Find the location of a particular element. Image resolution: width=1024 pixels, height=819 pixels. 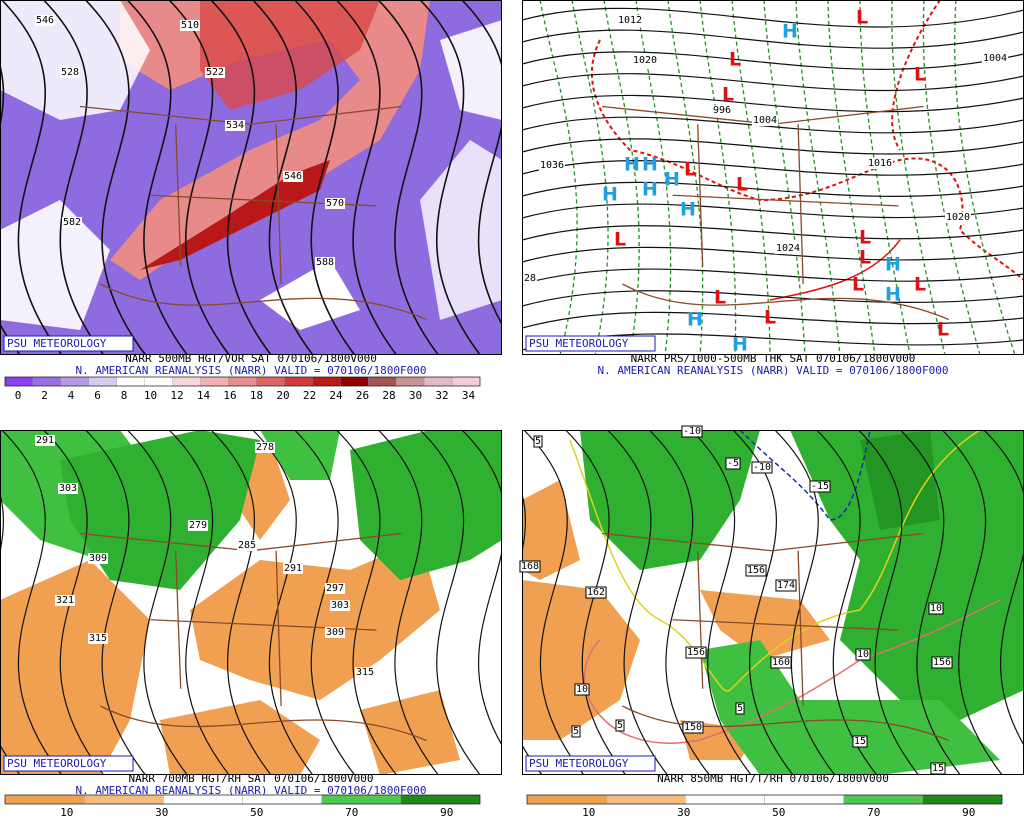

contour-label: 285 is located at coordinates (247, 545).